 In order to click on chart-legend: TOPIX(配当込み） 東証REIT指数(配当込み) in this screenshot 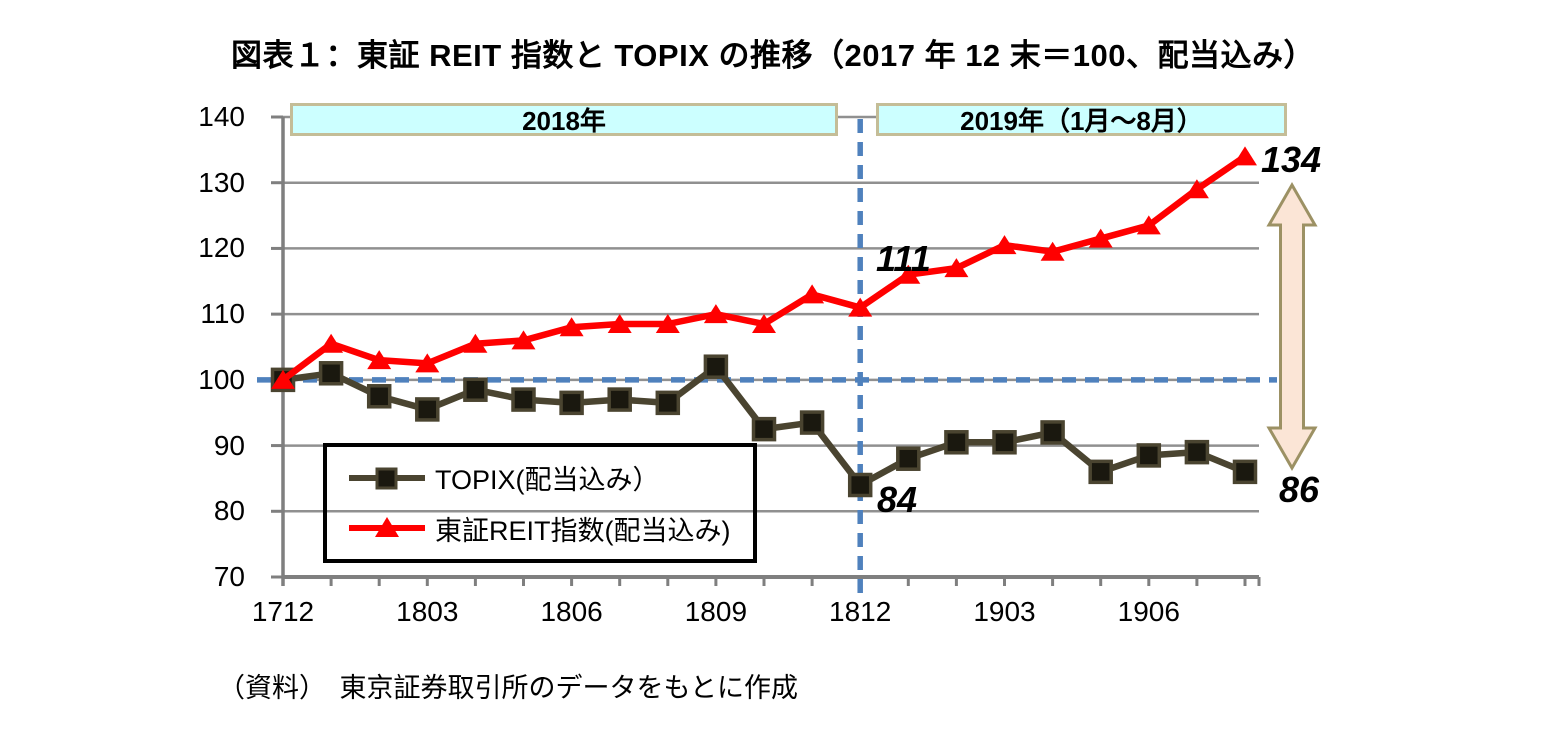, I will do `click(540, 503)`.